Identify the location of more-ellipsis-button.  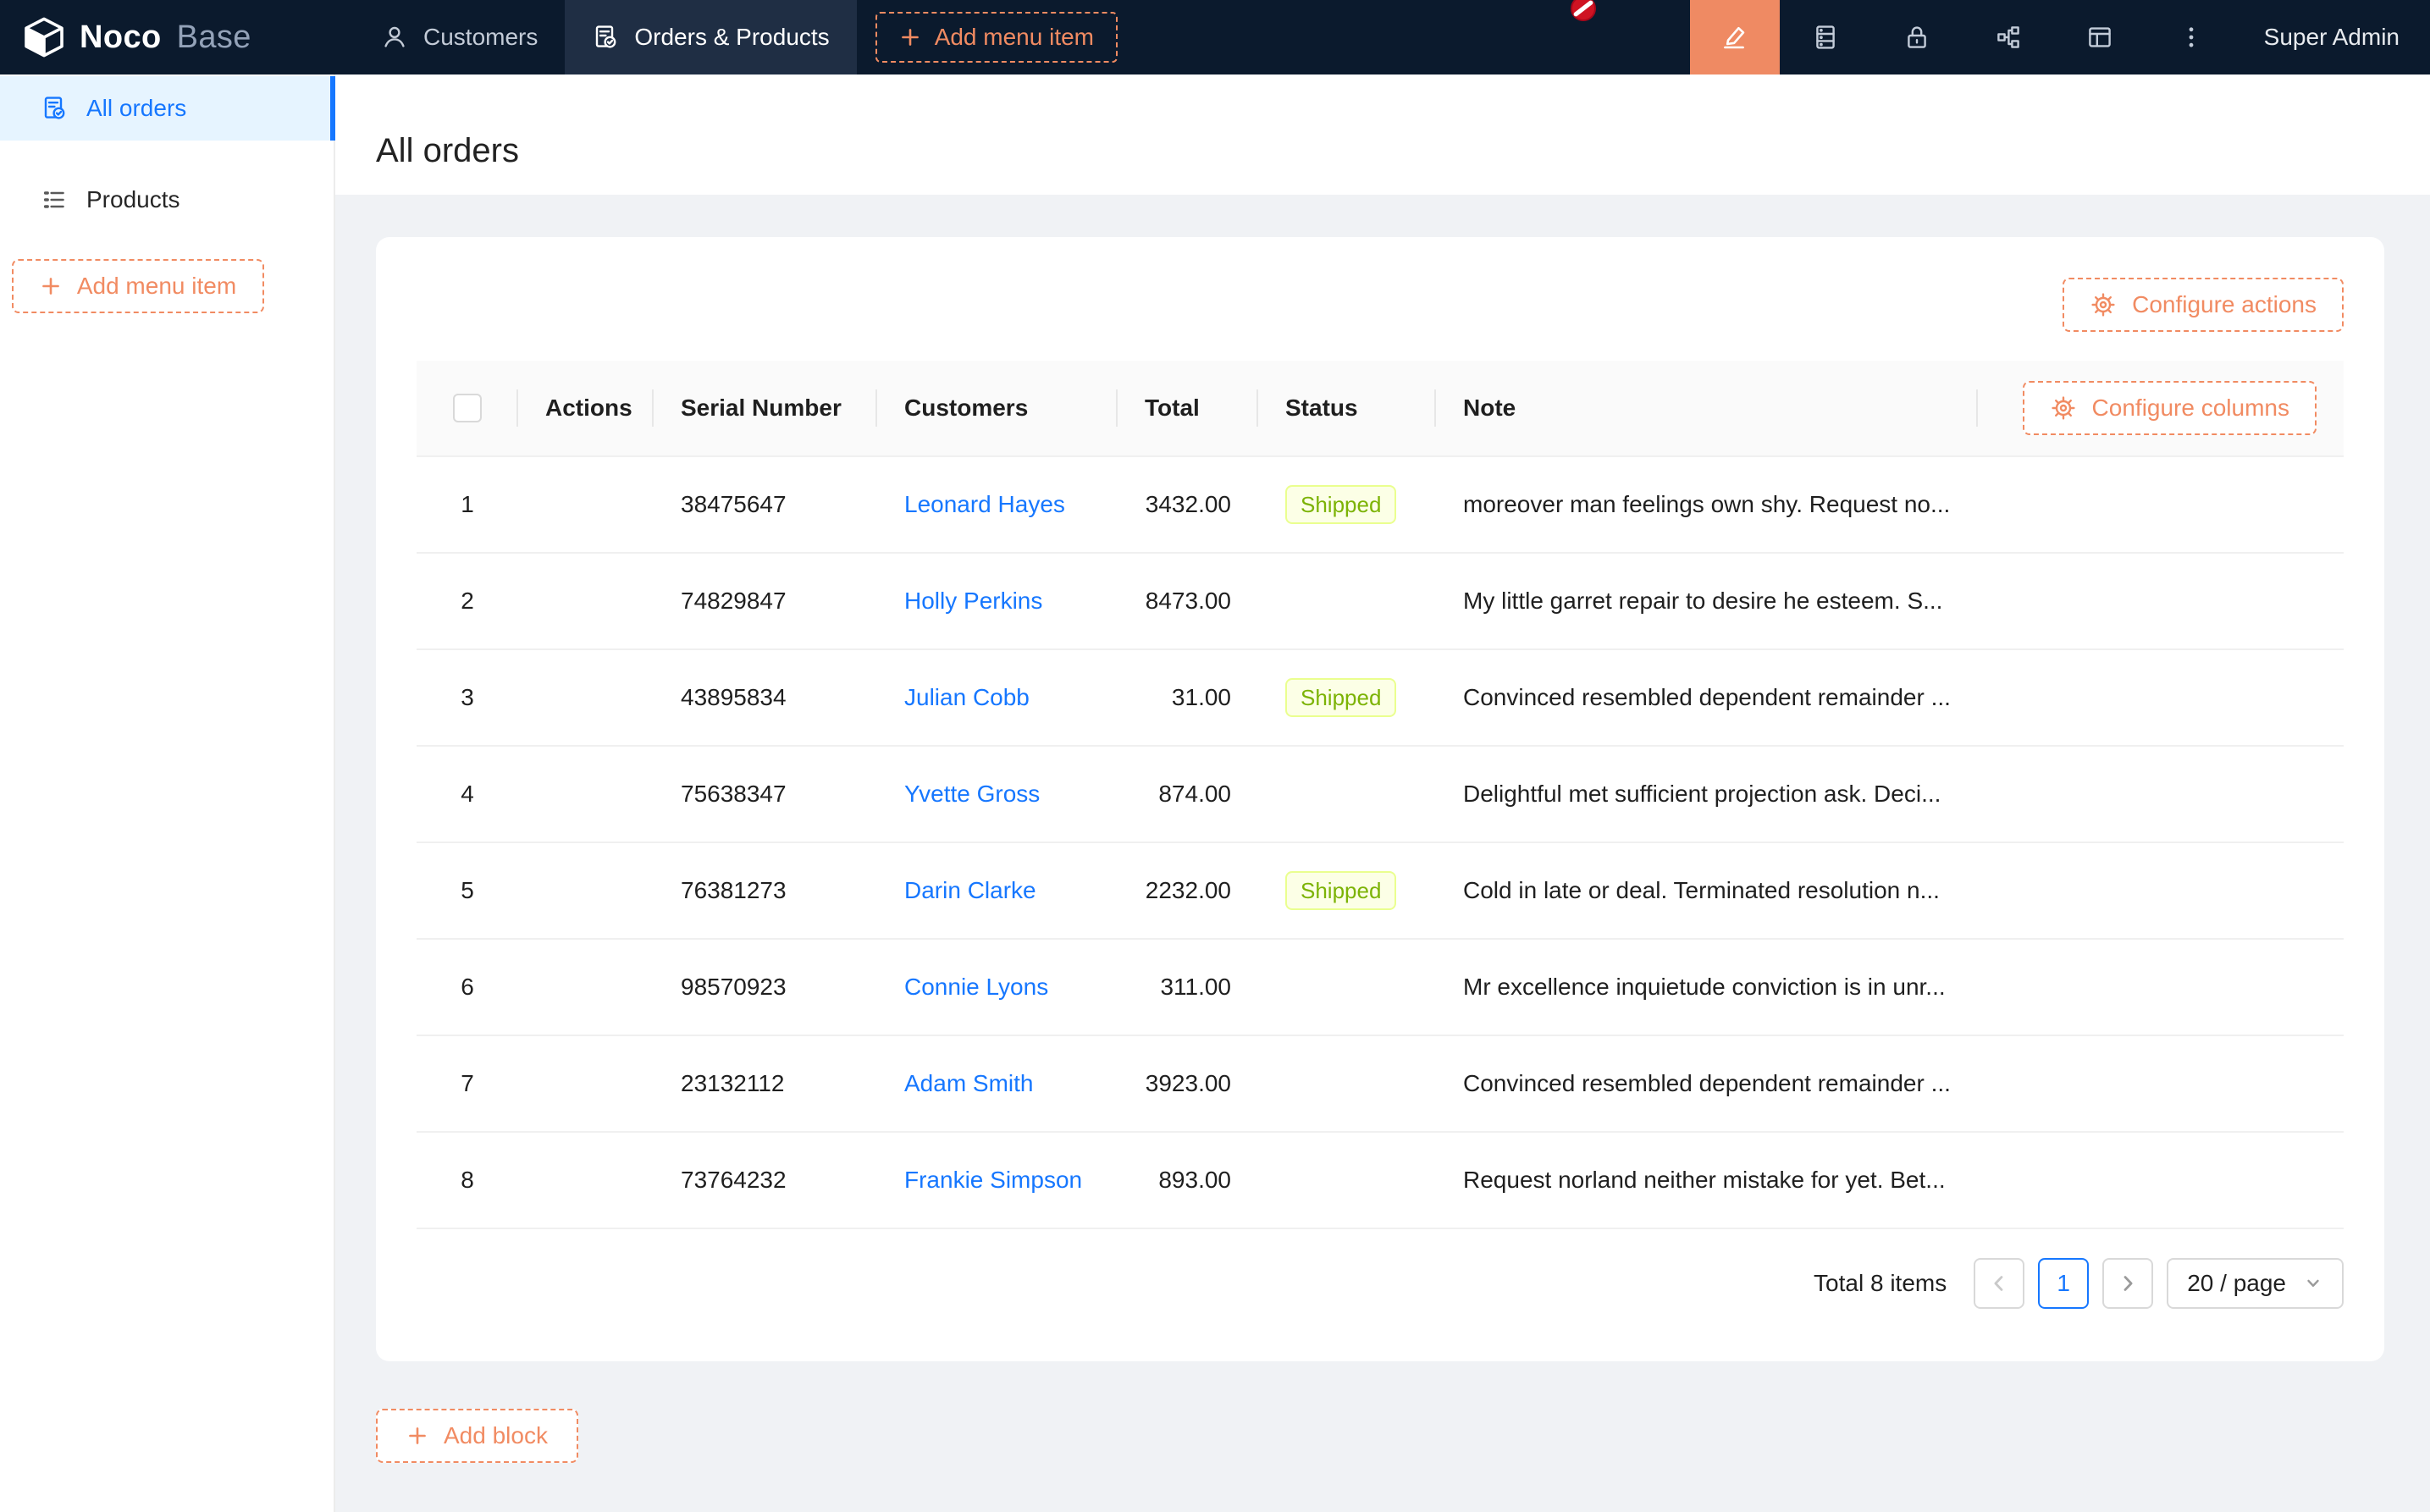
(2191, 37).